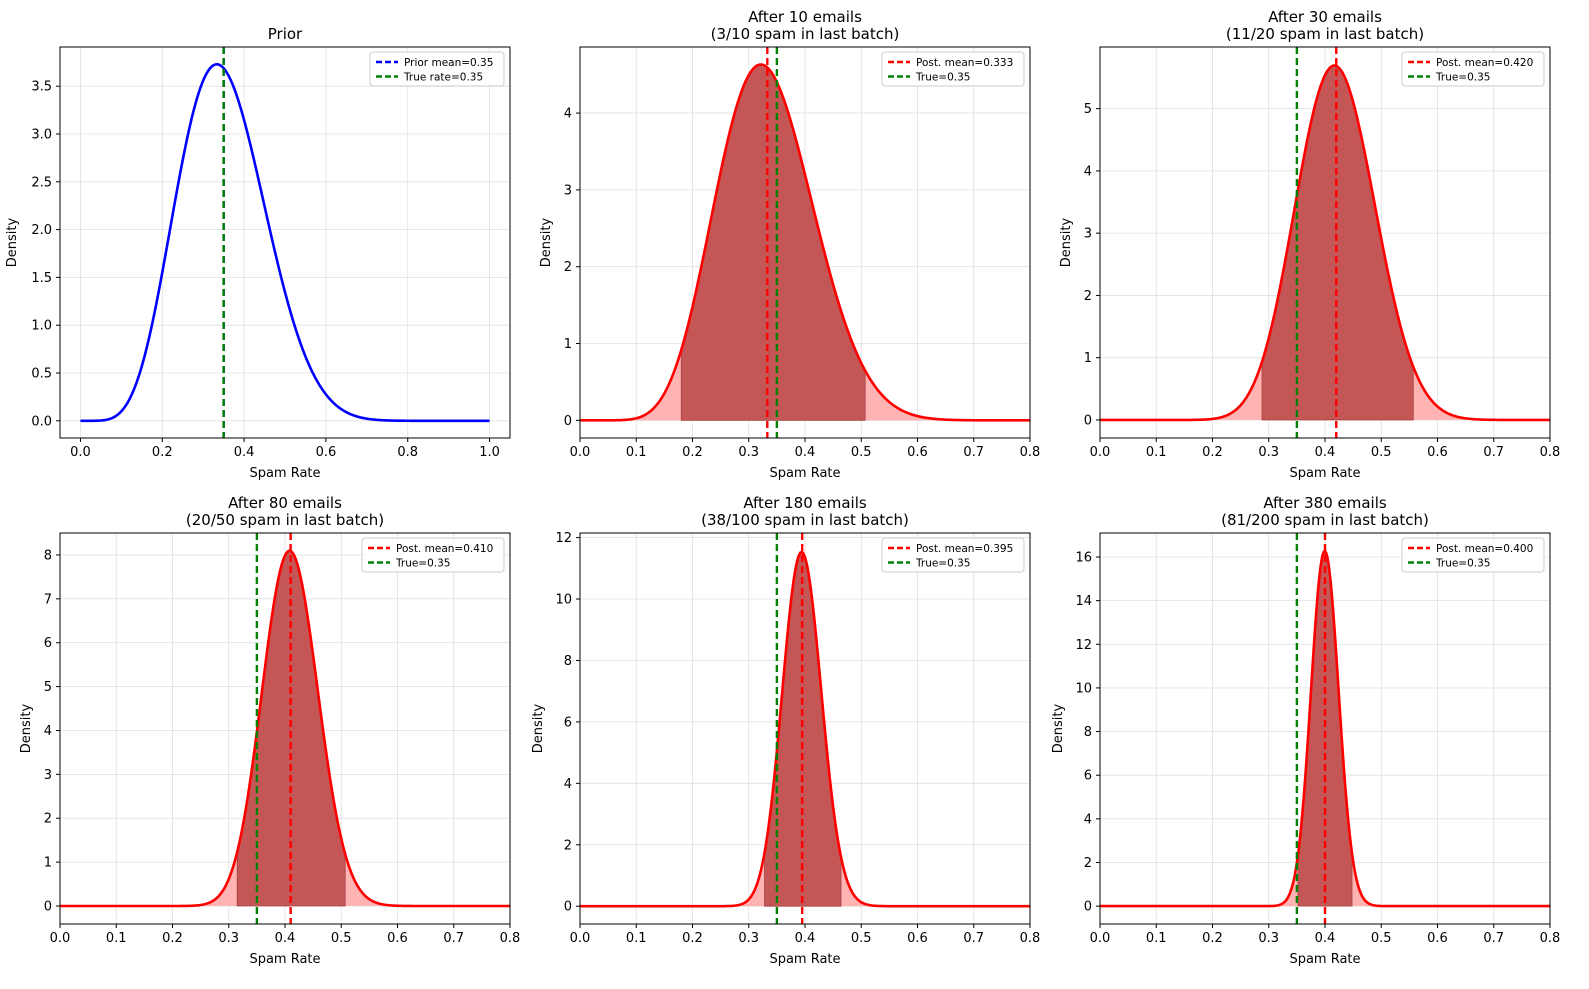  I want to click on y-tick-label: 1.5, so click(41, 278).